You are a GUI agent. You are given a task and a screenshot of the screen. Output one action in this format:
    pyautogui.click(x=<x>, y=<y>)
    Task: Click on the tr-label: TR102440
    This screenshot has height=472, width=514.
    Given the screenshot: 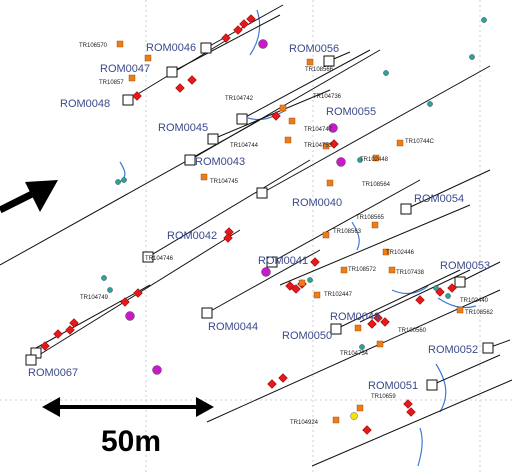 What is the action you would take?
    pyautogui.click(x=474, y=301)
    